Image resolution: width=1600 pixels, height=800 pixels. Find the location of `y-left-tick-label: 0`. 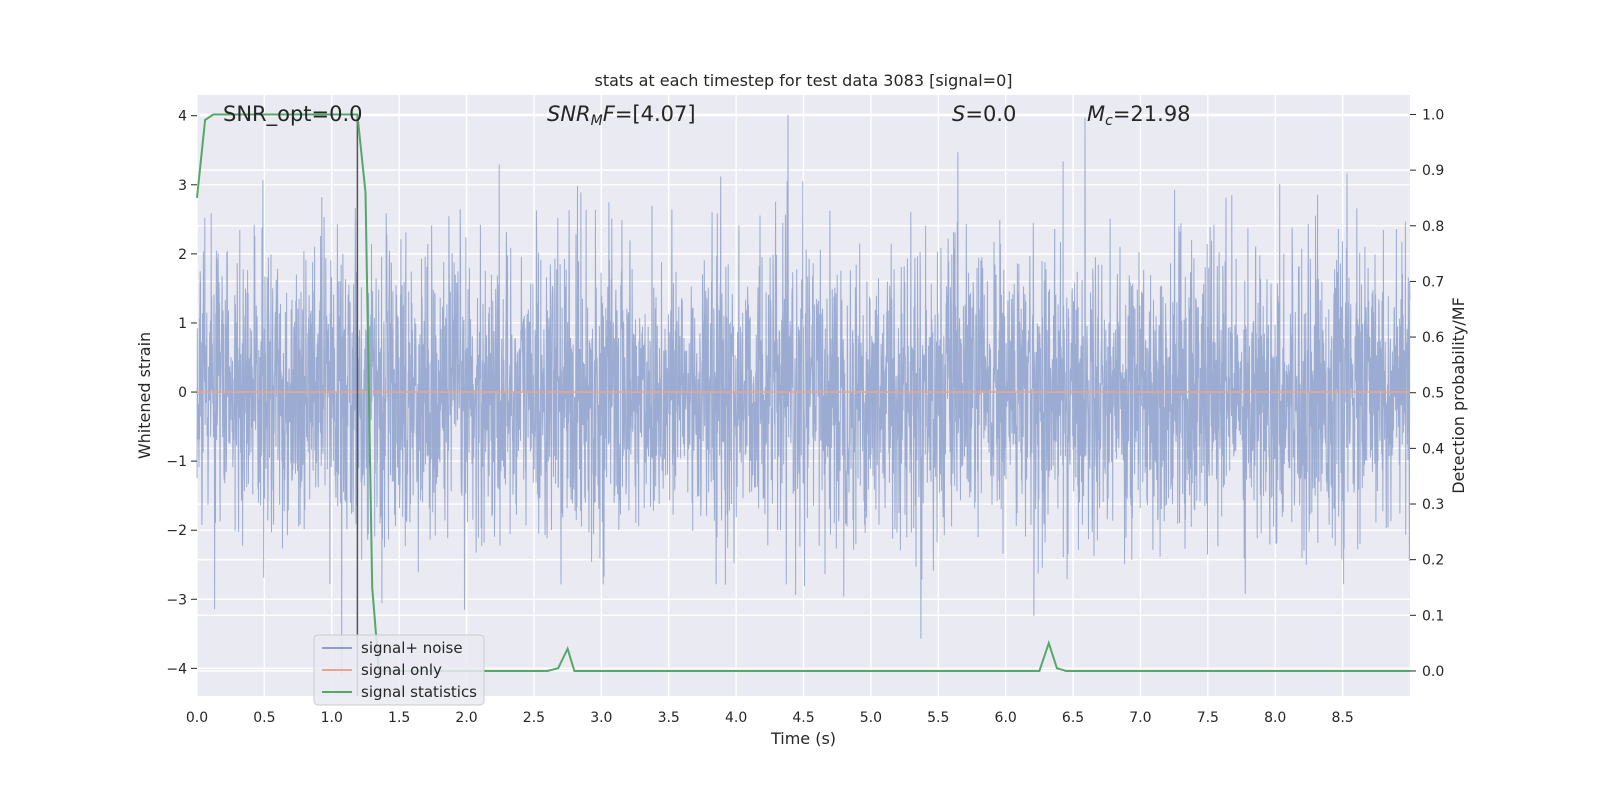

y-left-tick-label: 0 is located at coordinates (182, 393).